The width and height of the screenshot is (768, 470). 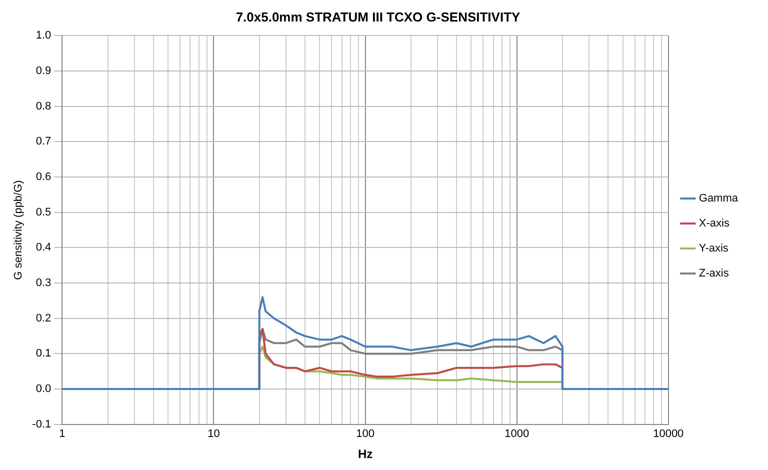 What do you see at coordinates (44, 36) in the screenshot?
I see `y-tick-label: 1.0` at bounding box center [44, 36].